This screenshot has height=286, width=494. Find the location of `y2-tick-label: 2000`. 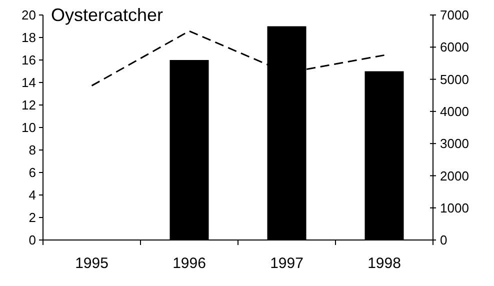

y2-tick-label: 2000 is located at coordinates (454, 176).